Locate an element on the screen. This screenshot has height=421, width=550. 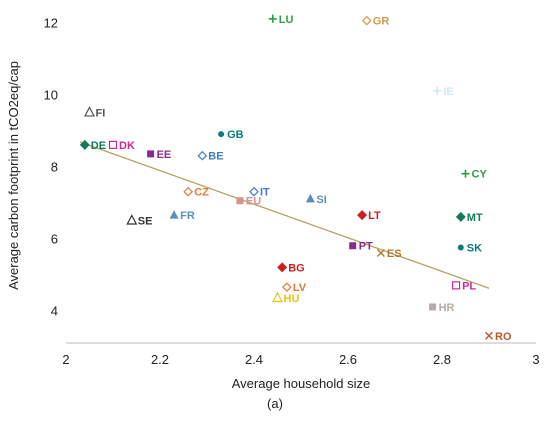
marker-dk is located at coordinates (113, 144).